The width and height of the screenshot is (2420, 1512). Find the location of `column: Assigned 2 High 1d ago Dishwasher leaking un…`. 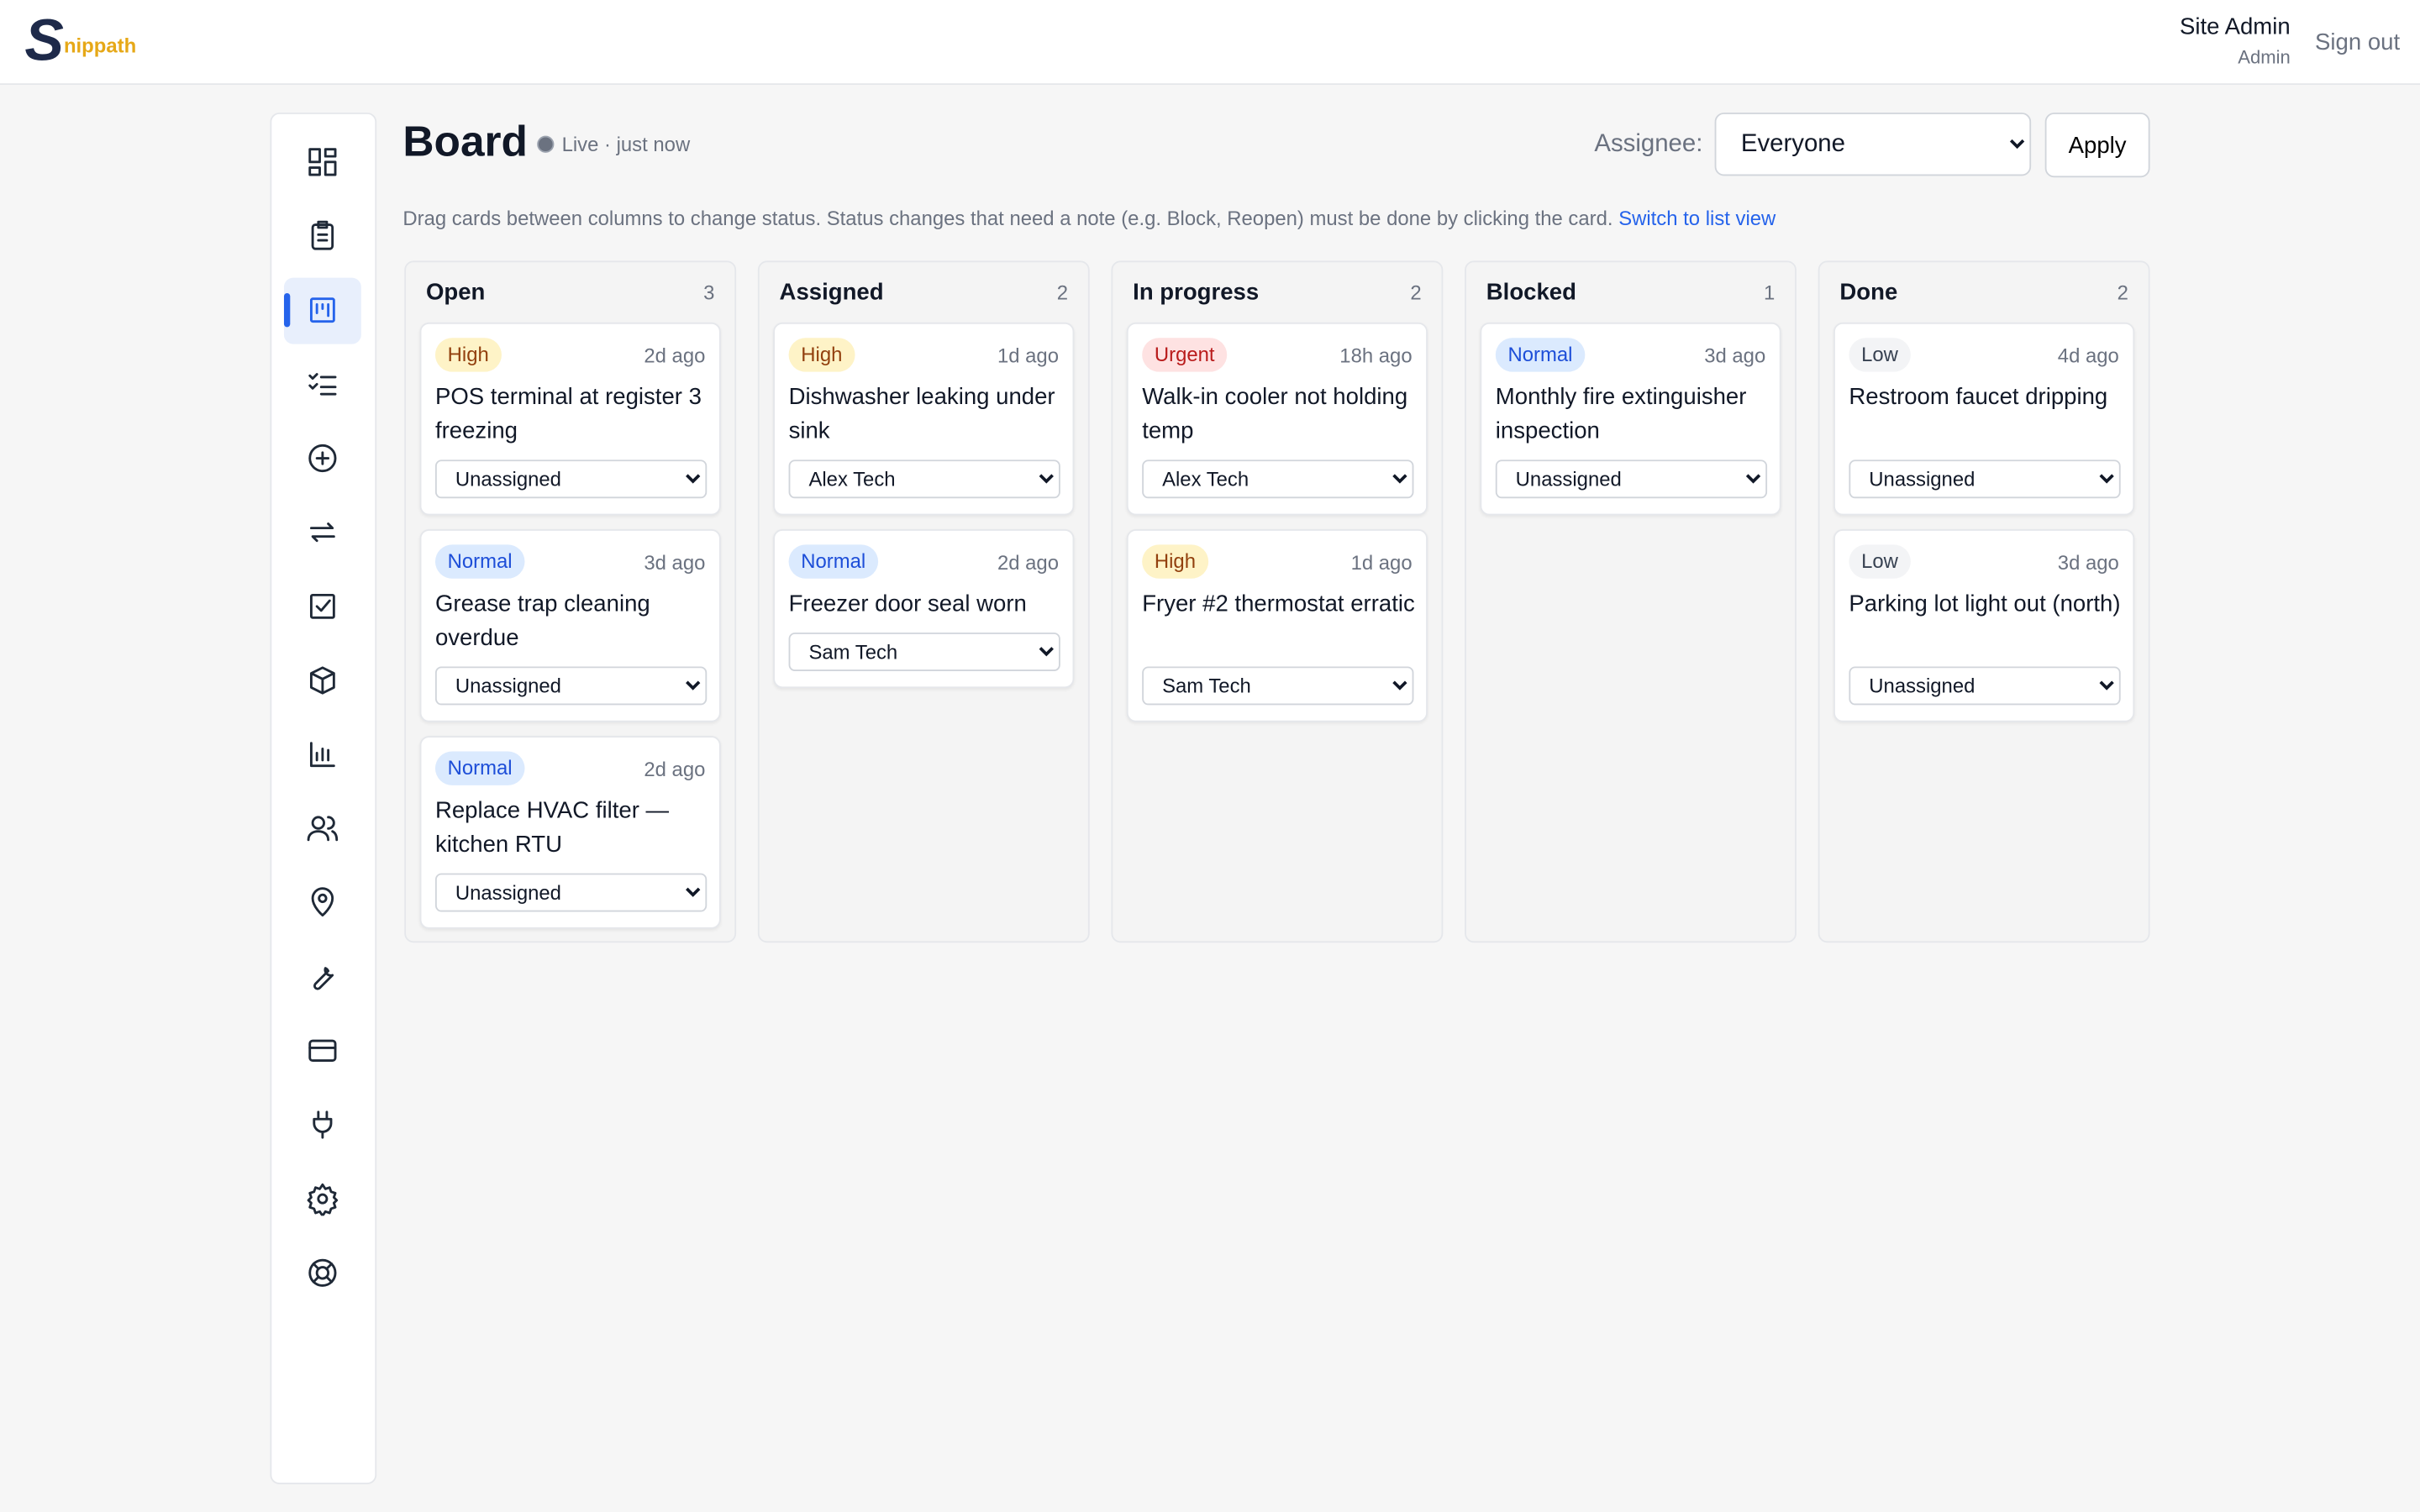

column: Assigned 2 High 1d ago Dishwasher leaking un… is located at coordinates (924, 601).